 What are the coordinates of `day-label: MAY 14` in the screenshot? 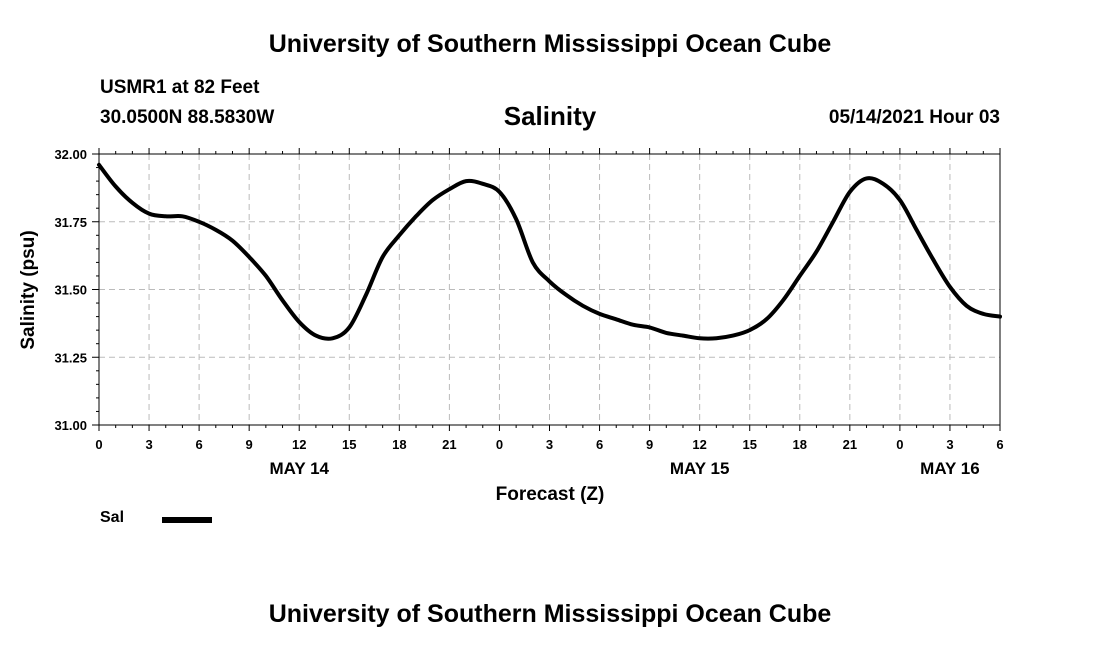 It's located at (299, 468).